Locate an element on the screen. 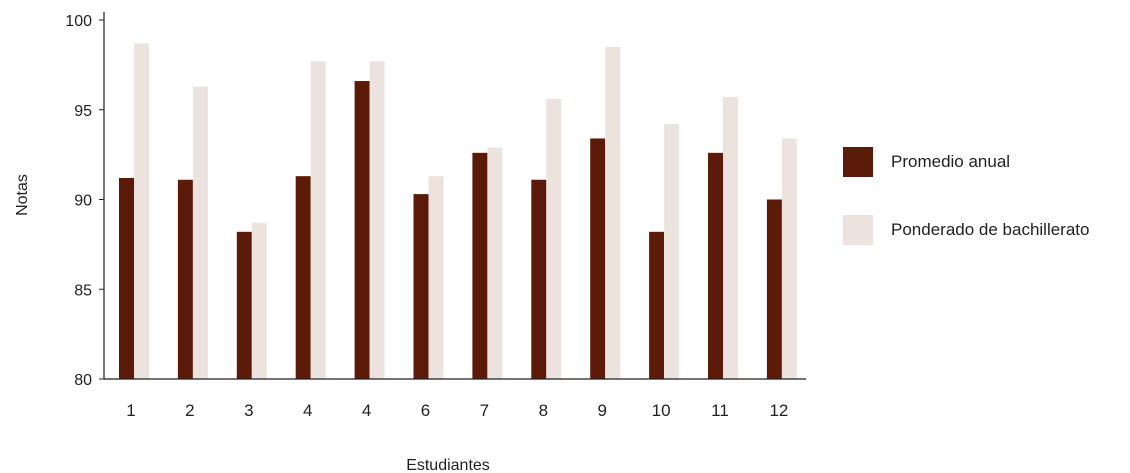 The image size is (1130, 473). x-tick-label: 8 is located at coordinates (543, 410).